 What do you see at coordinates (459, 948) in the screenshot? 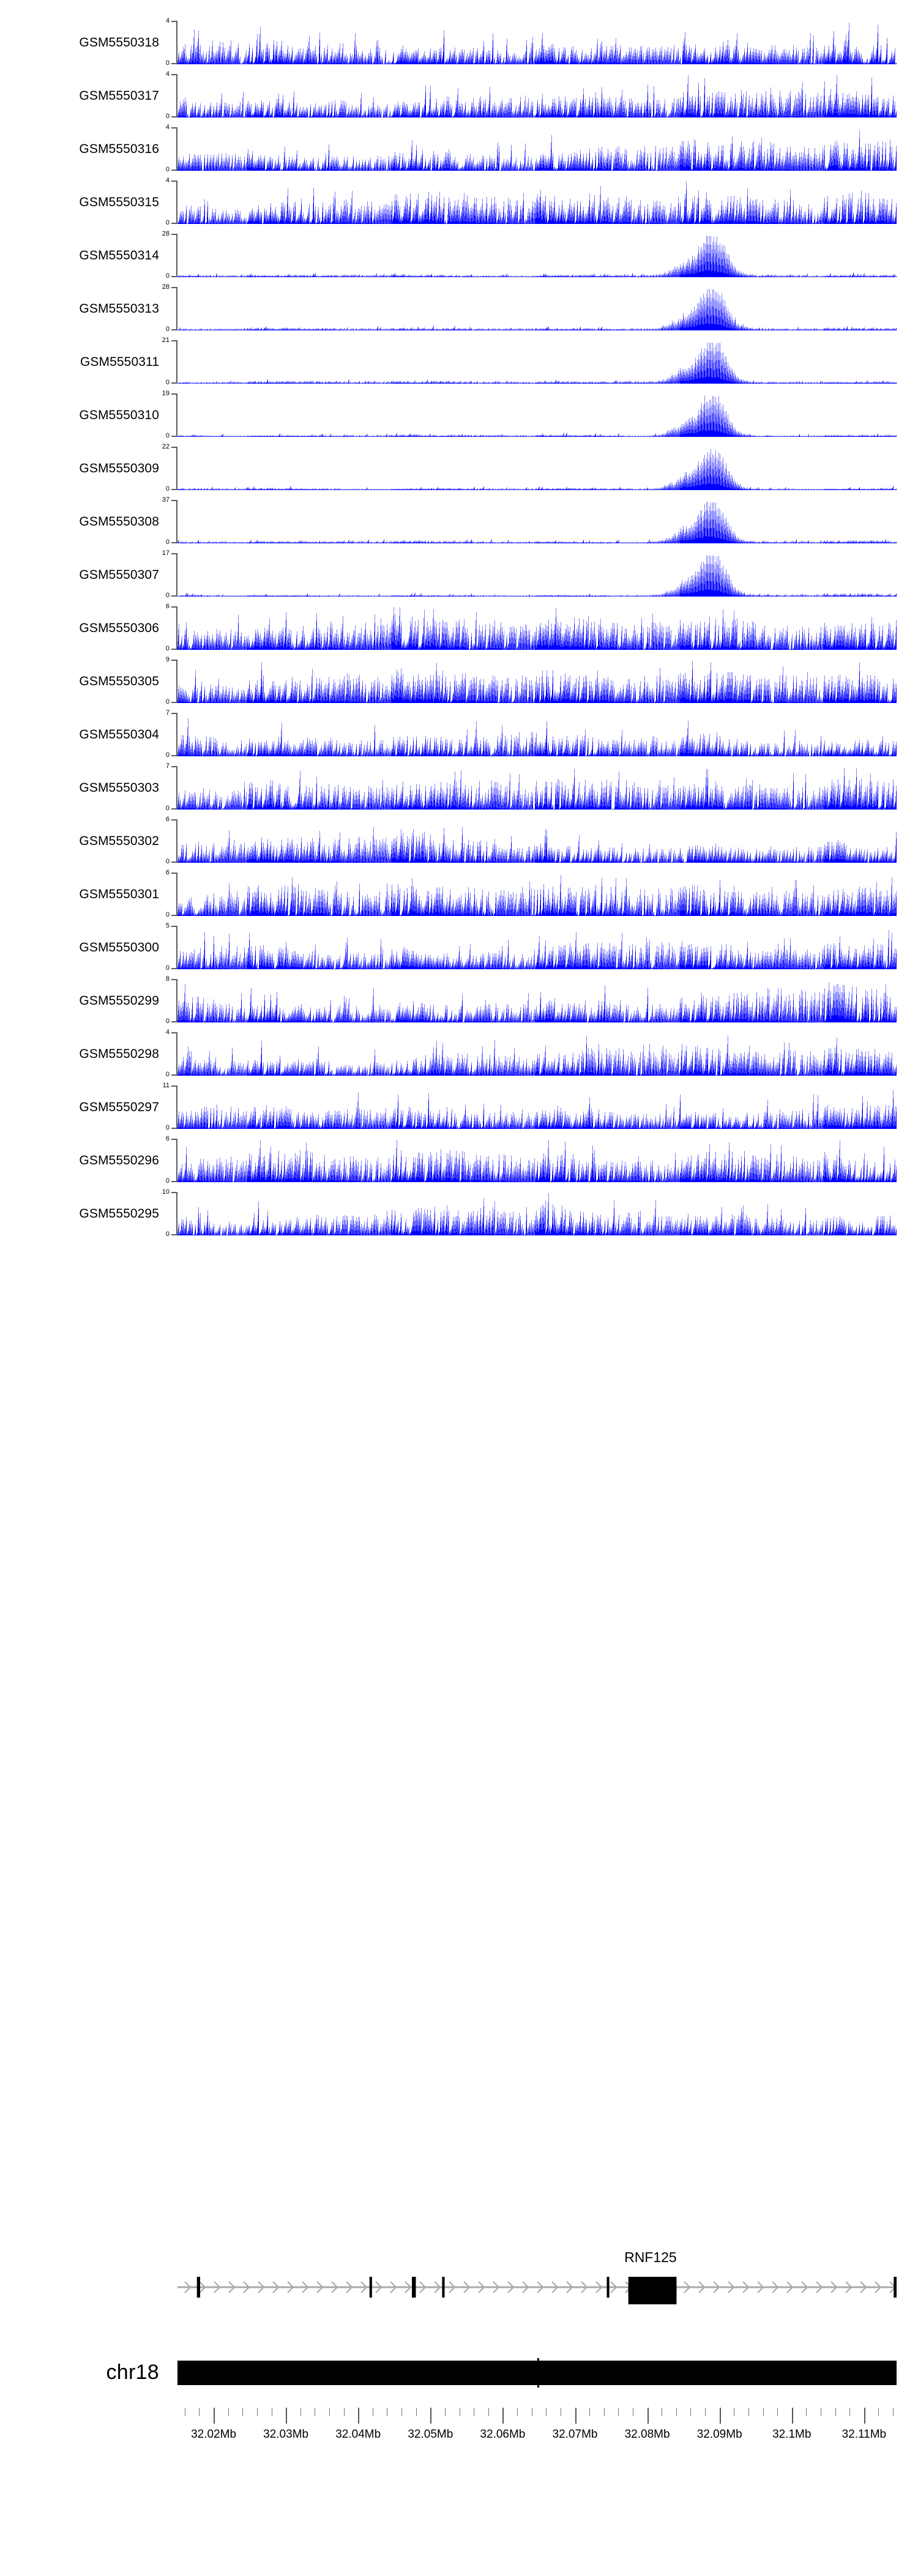
I see `coverage-track: GSM5550300 5 0` at bounding box center [459, 948].